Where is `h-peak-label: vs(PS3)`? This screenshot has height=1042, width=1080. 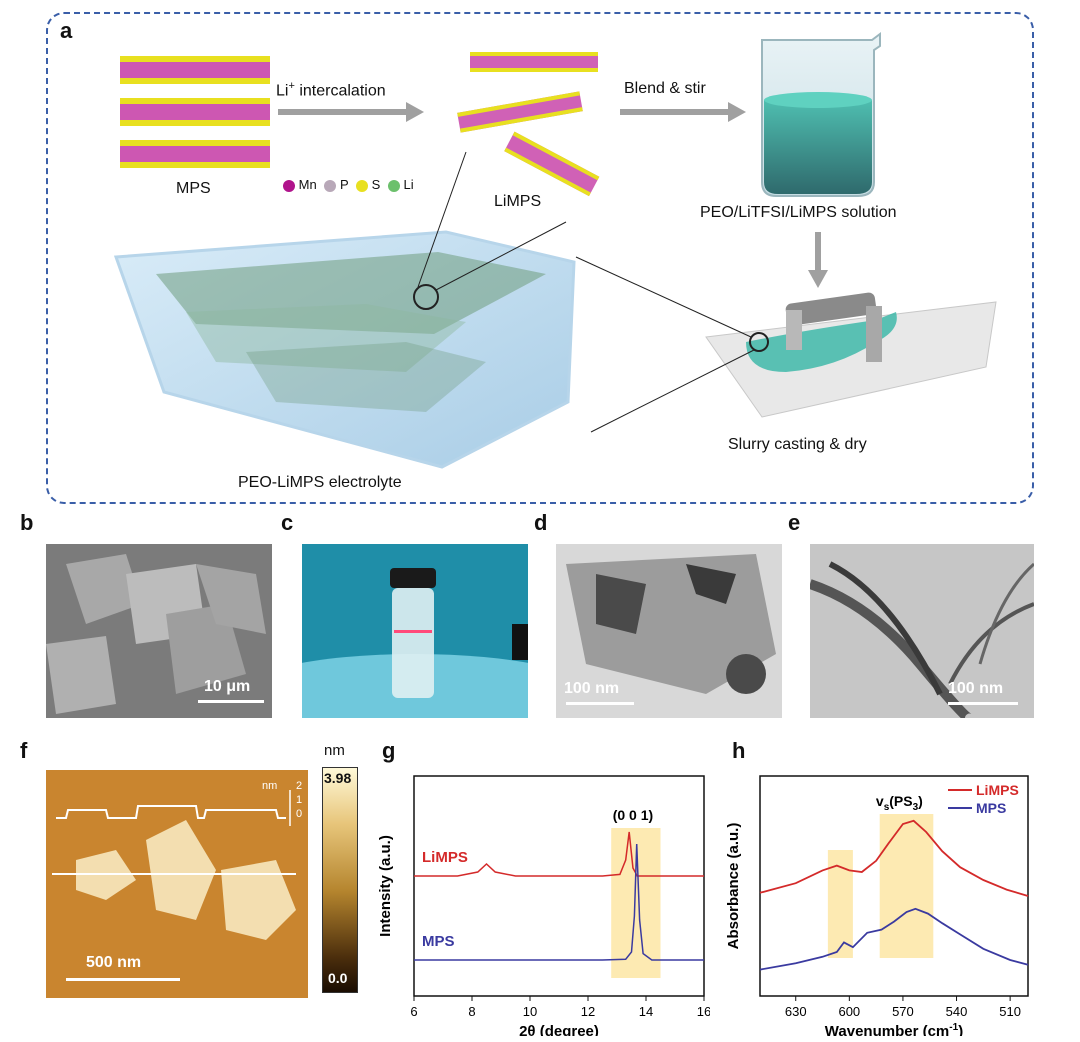
h-peak-label: vs(PS3) is located at coordinates (899, 803).